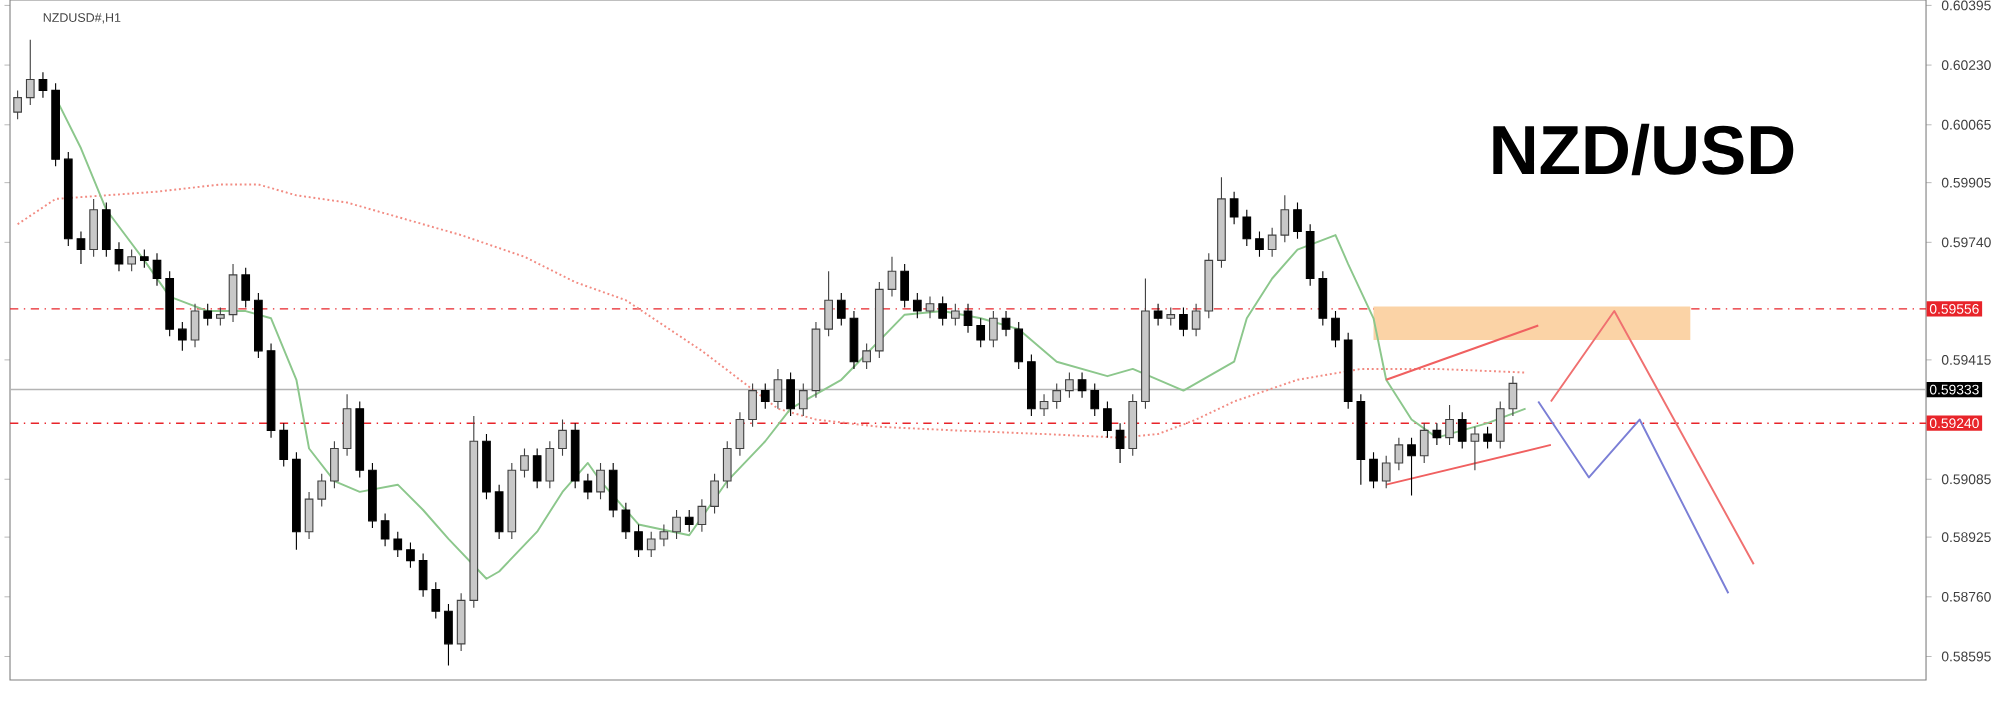  Describe the element at coordinates (1643, 149) in the screenshot. I see `text: NZD/USD` at that location.